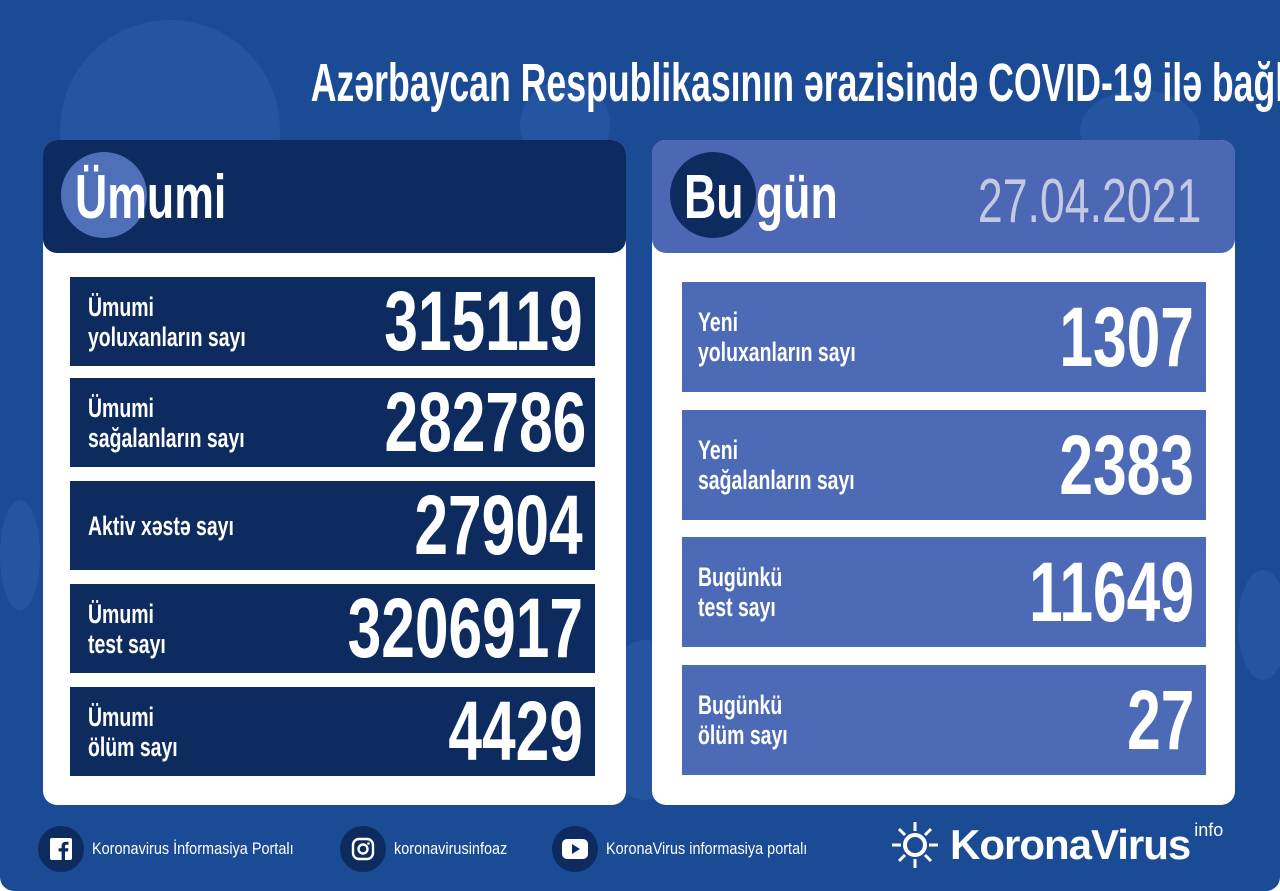 The width and height of the screenshot is (1280, 891). I want to click on stat-label: Ümumi ölüm sayı, so click(133, 731).